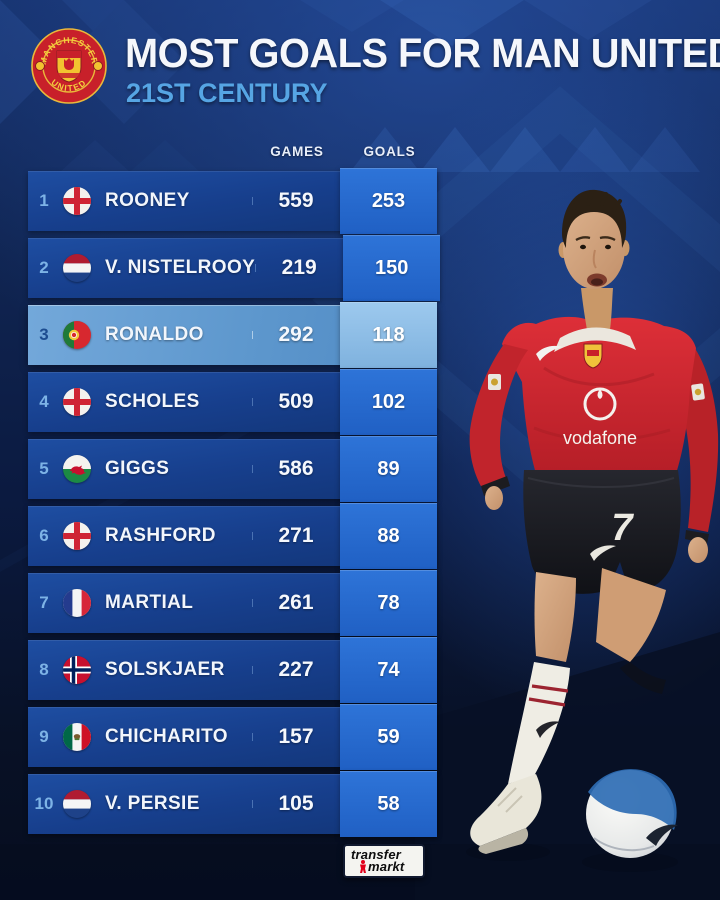 This screenshot has height=900, width=720. I want to click on flag-icon-france, so click(77, 603).